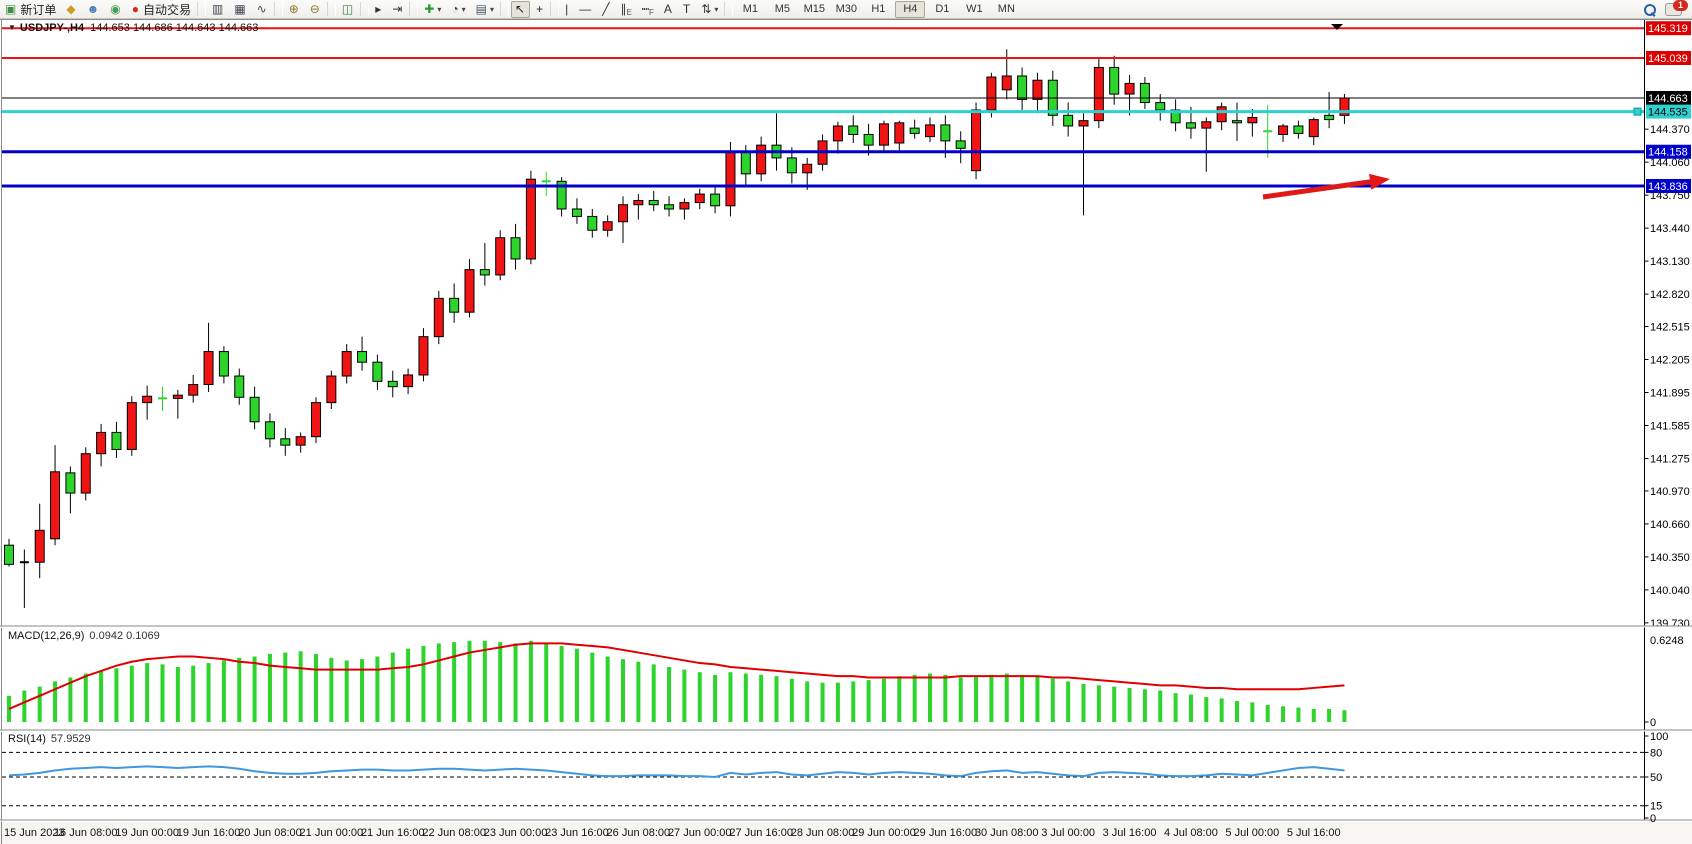  I want to click on price-badge, so click(1668, 98).